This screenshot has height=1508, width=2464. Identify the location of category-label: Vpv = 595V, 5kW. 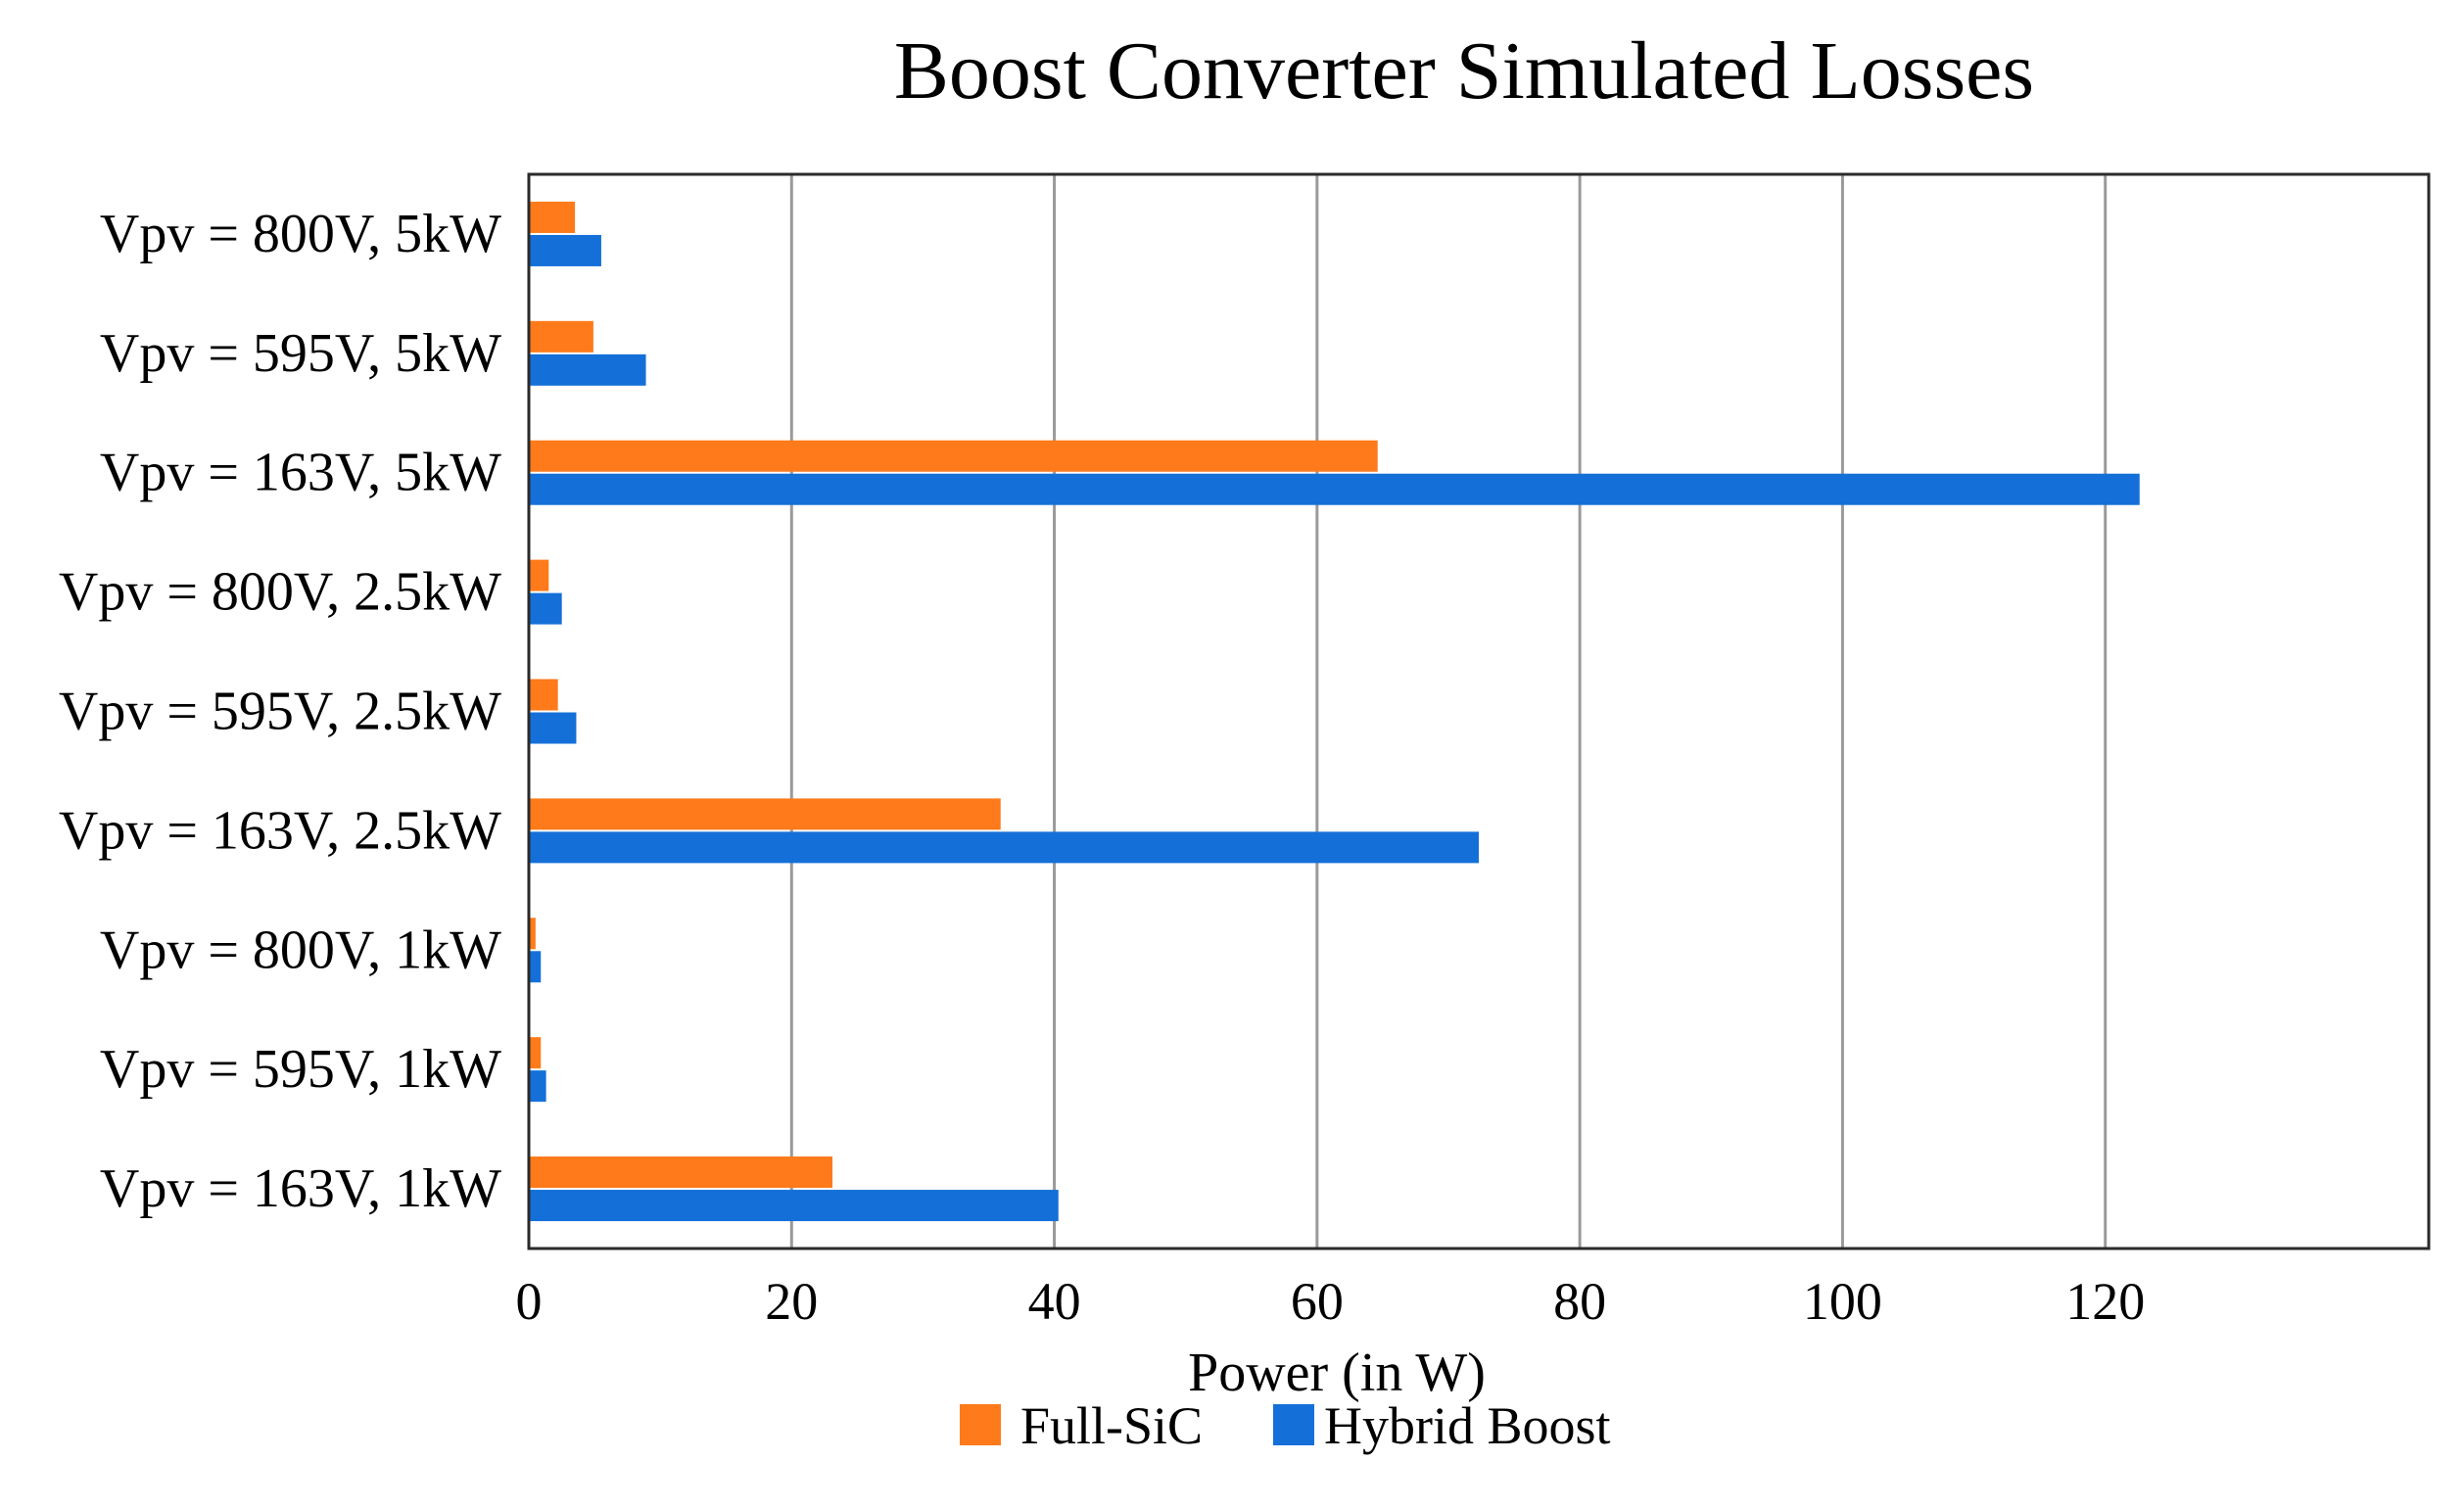
(300, 353).